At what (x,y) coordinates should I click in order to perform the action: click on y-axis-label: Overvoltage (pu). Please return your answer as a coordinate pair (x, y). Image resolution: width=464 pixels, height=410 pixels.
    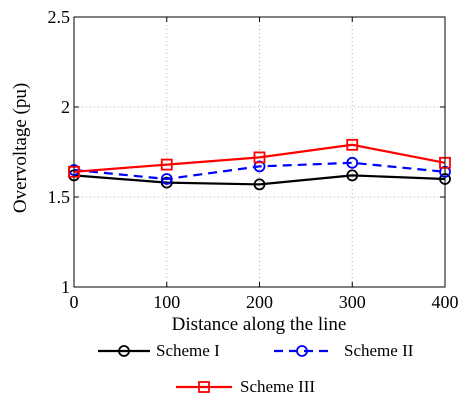
    Looking at the image, I should click on (20, 148).